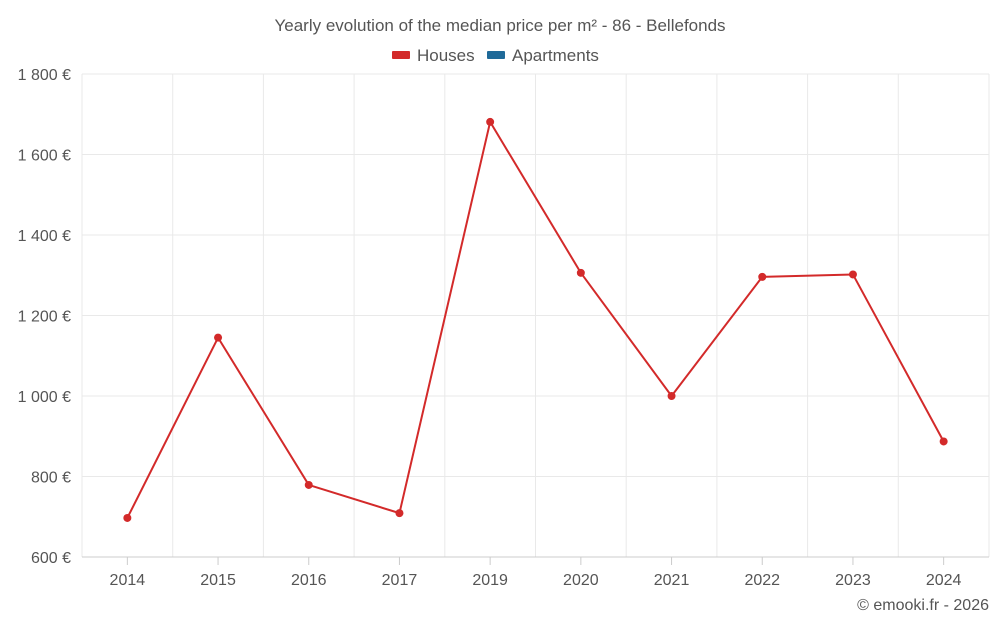 This screenshot has height=625, width=1000. Describe the element at coordinates (446, 55) in the screenshot. I see `legend-label-houses: Houses` at that location.